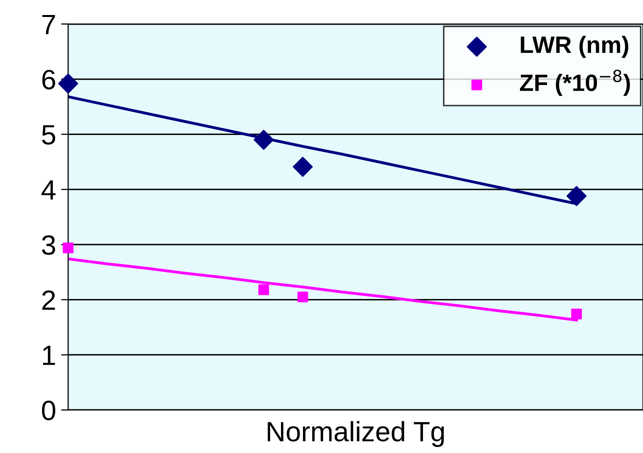  What do you see at coordinates (49, 245) in the screenshot?
I see `y-tick-label: 3` at bounding box center [49, 245].